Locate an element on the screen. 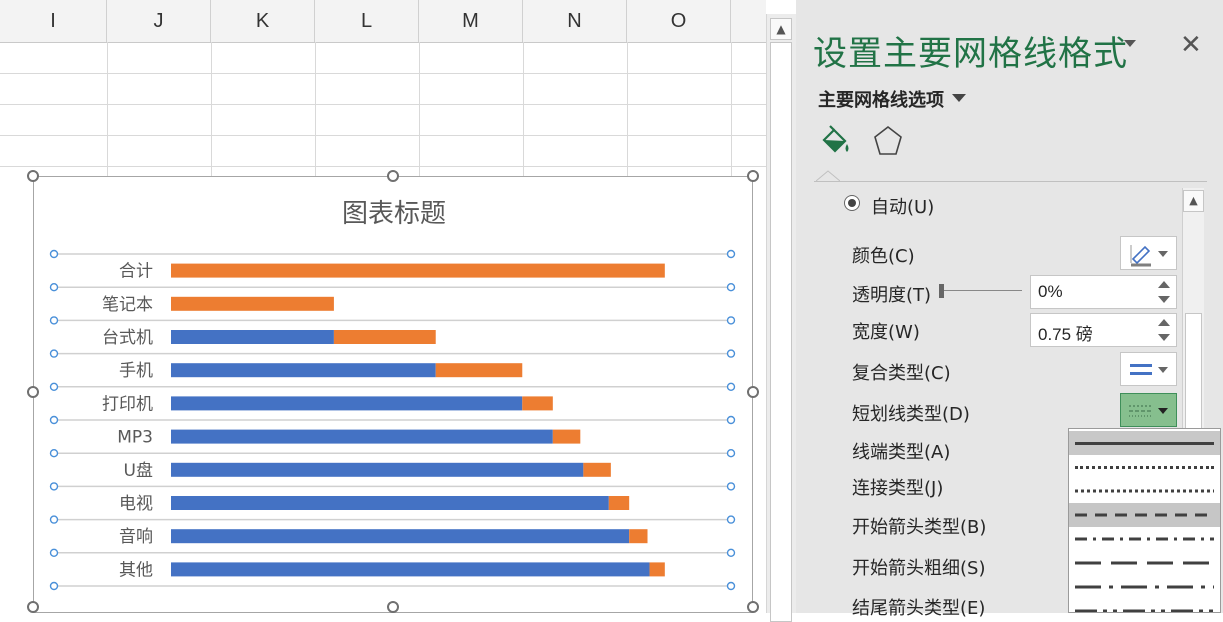 The height and width of the screenshot is (622, 1223). resize-handle-top-left is located at coordinates (33, 176).